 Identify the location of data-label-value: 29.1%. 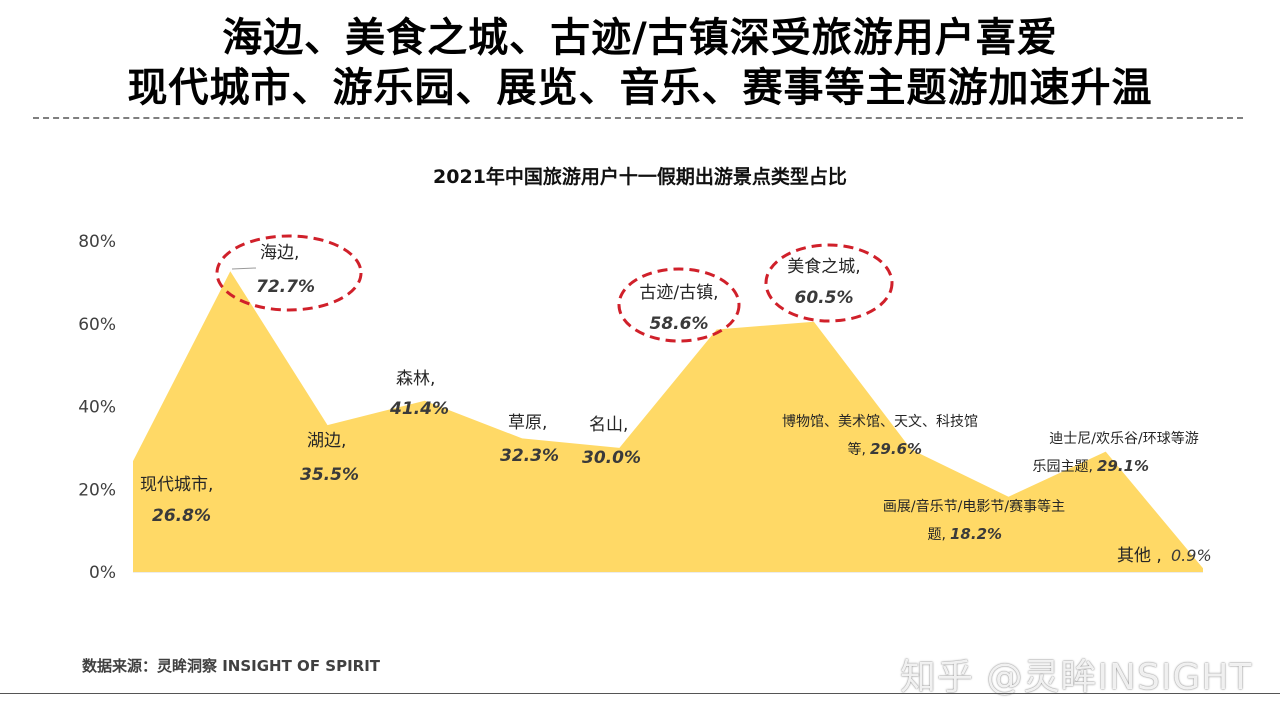
(1123, 466).